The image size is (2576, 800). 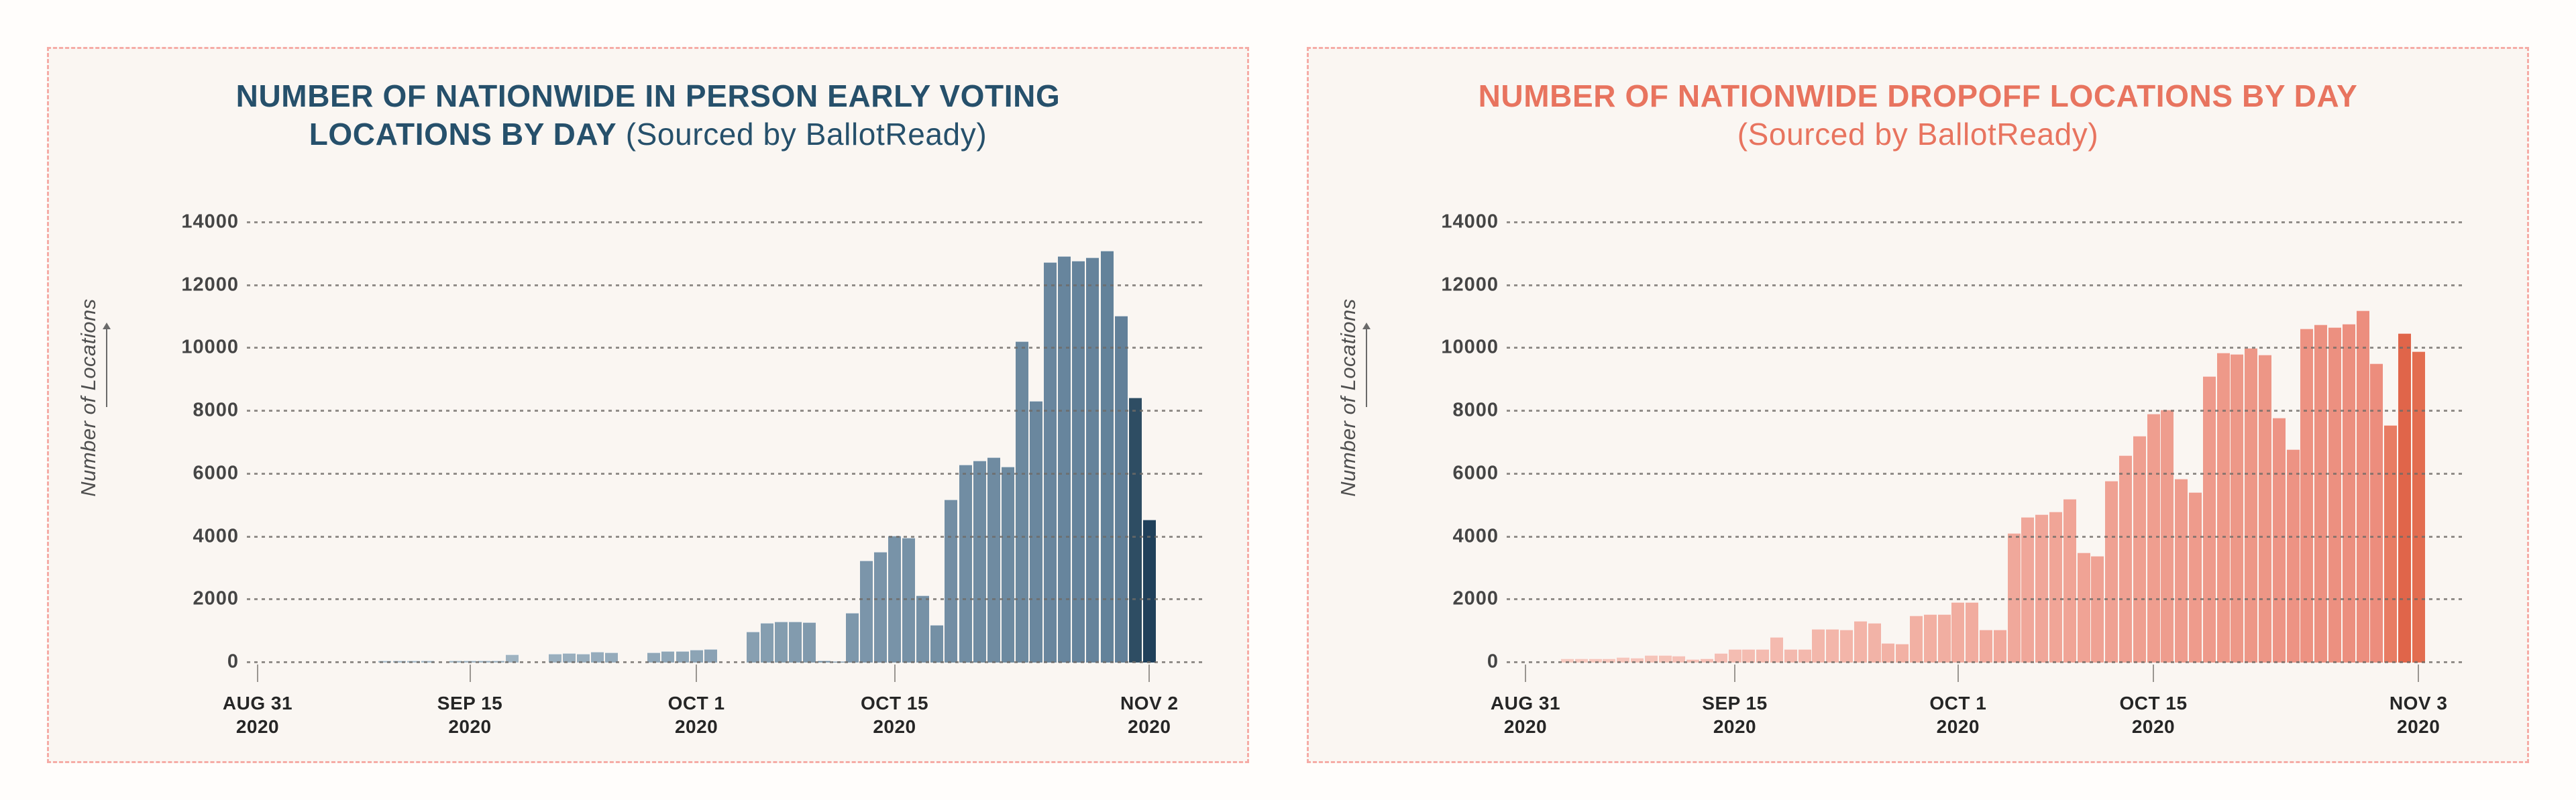 What do you see at coordinates (1986, 599) in the screenshot?
I see `gridline-2000` at bounding box center [1986, 599].